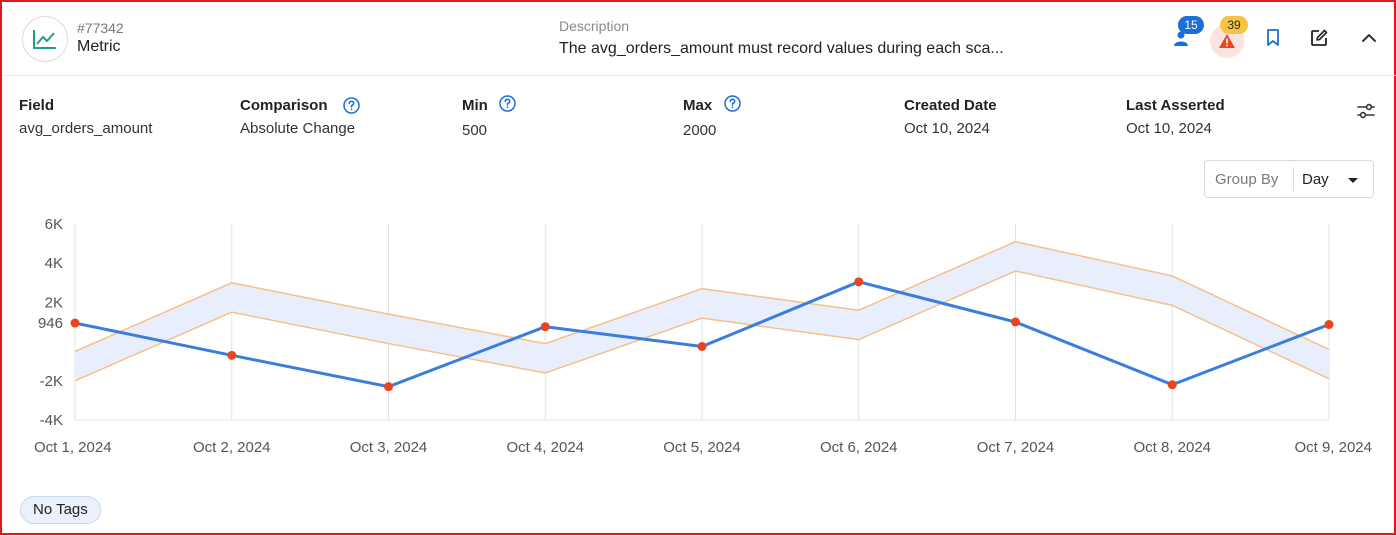 The image size is (1396, 535). What do you see at coordinates (54, 263) in the screenshot?
I see `y-tick-label: 4K` at bounding box center [54, 263].